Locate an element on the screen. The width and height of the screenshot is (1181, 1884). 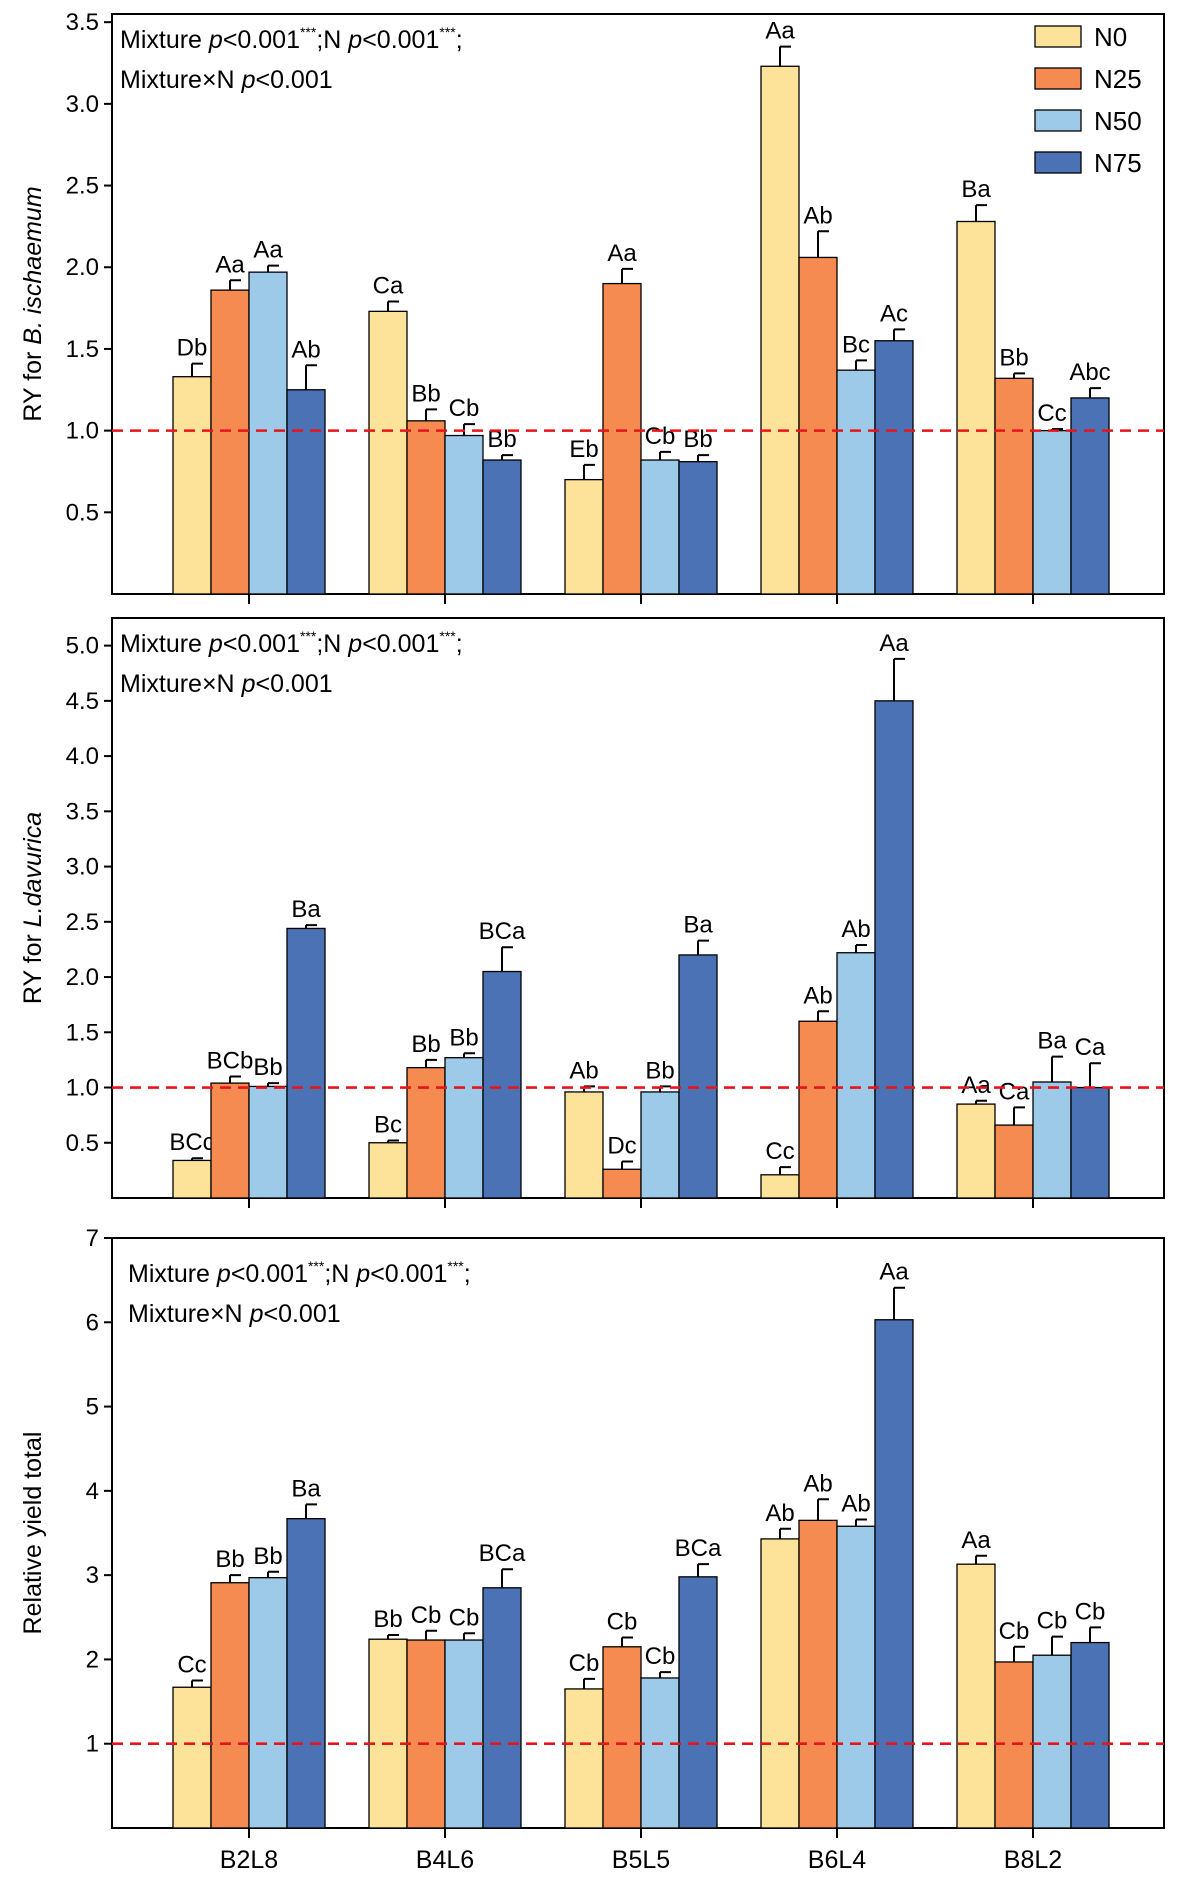
bar-n75-b2l8 is located at coordinates (306, 1673).